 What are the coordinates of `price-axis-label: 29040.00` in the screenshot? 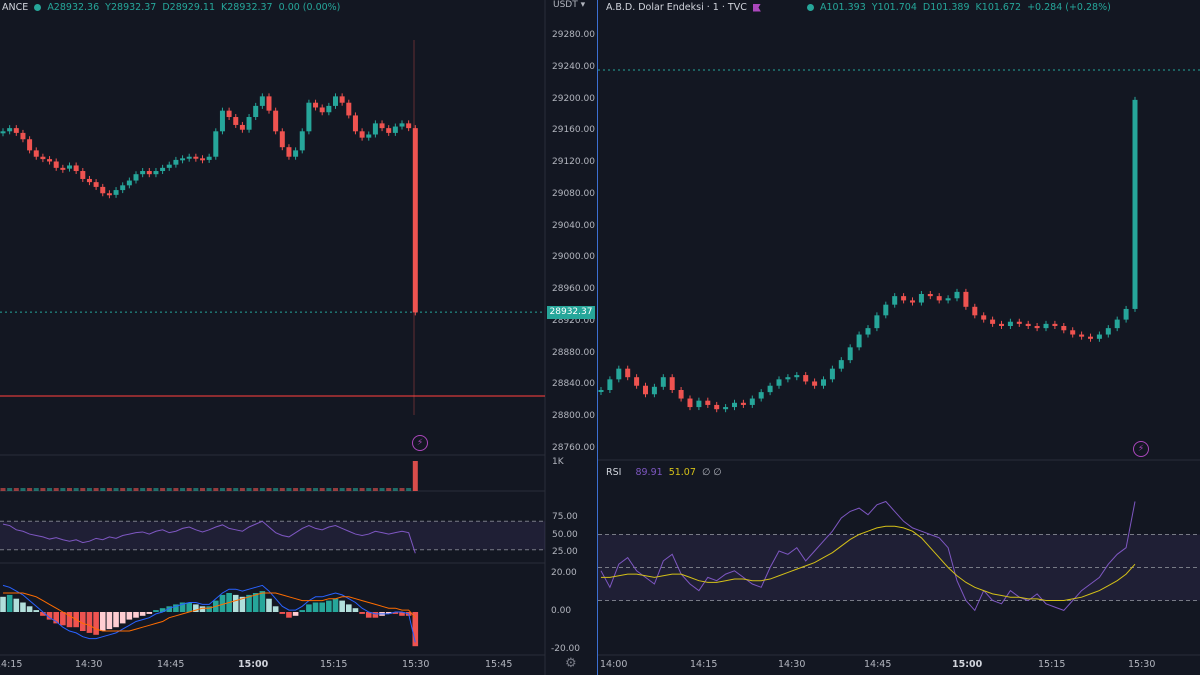 It's located at (573, 225).